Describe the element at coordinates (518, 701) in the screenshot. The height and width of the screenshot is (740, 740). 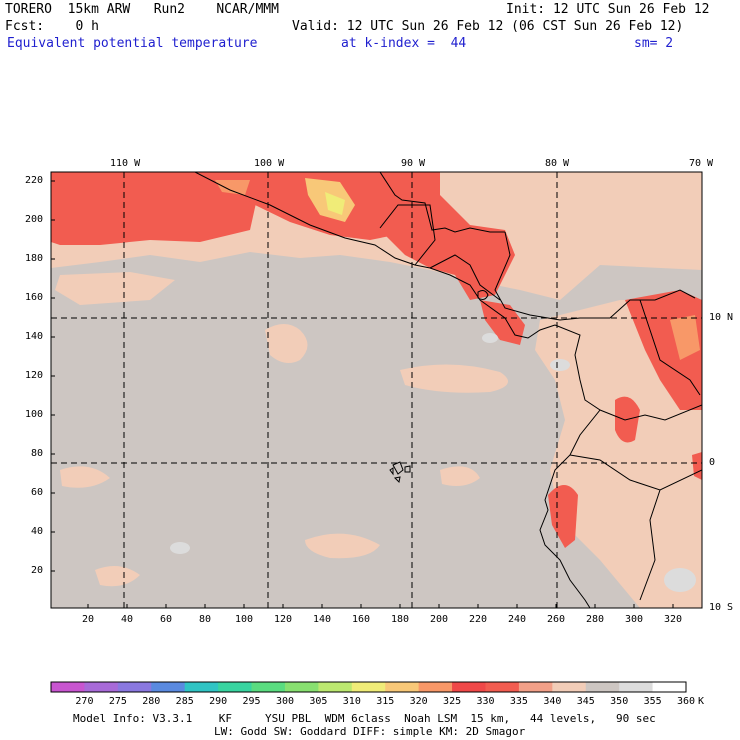
I see `colorbar-label: 335` at that location.